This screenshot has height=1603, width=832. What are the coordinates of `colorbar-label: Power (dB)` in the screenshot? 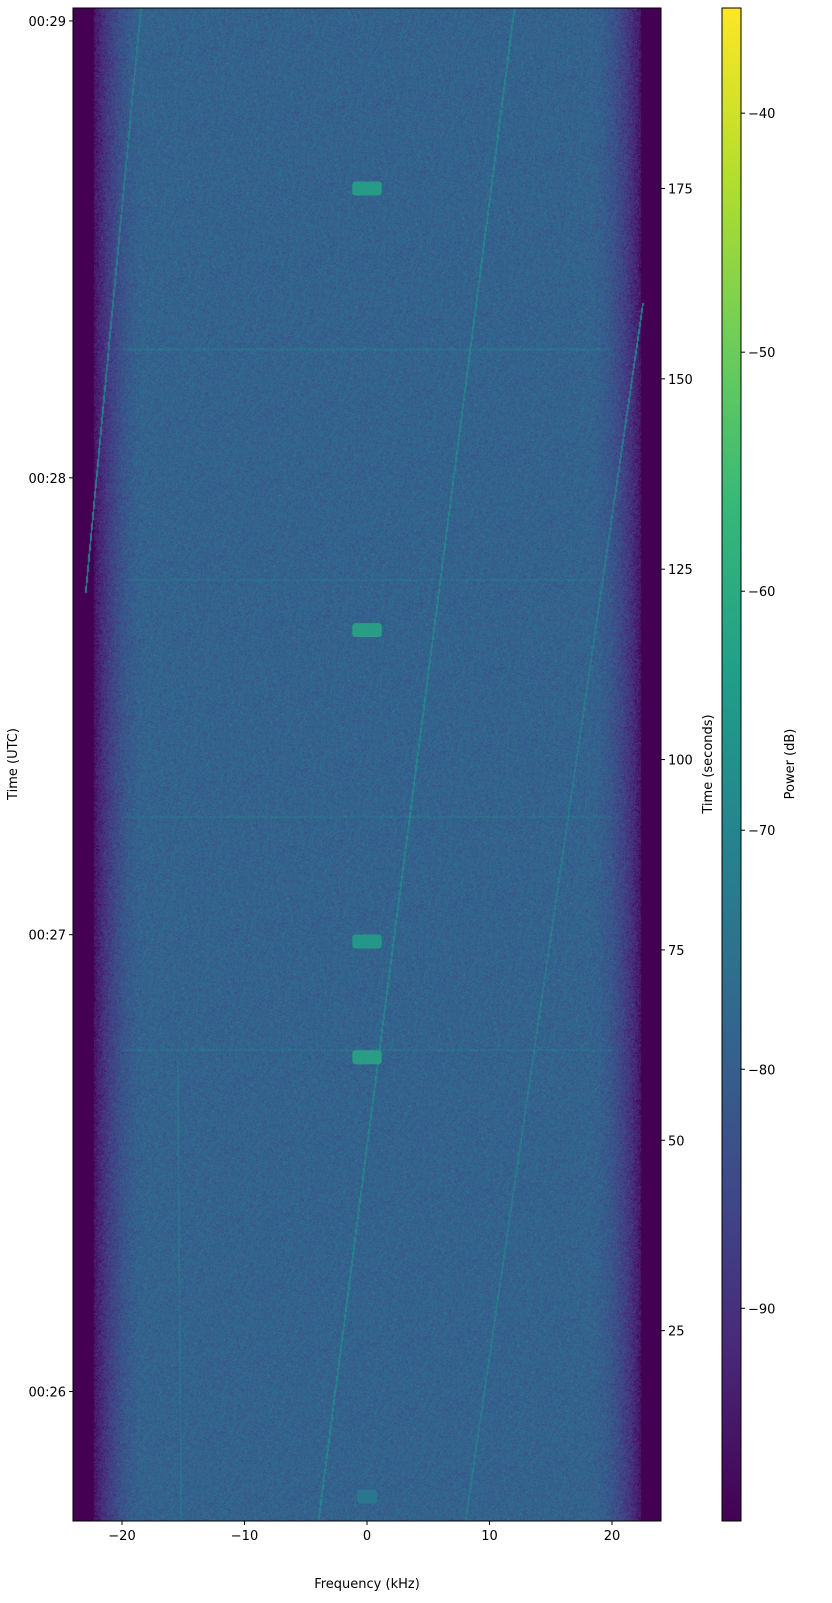 It's located at (790, 764).